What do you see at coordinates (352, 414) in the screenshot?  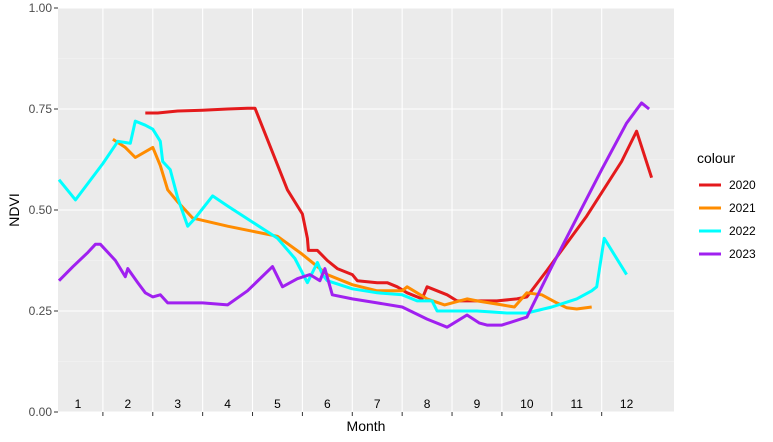 I see `x-axis` at bounding box center [352, 414].